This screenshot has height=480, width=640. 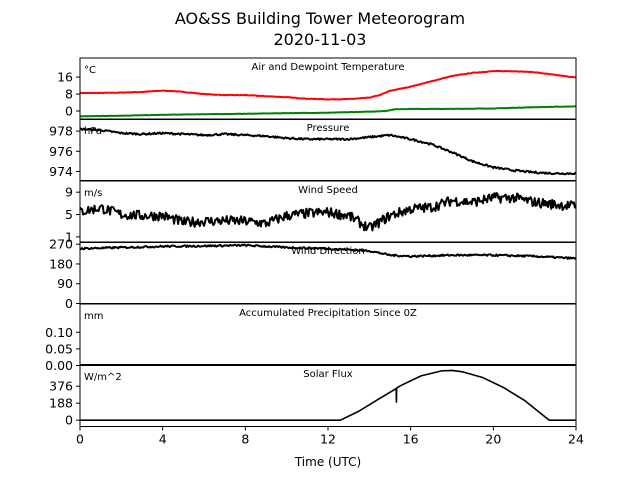 I want to click on x-axis: 0 4 8 12 16 20 24, so click(x=330, y=436).